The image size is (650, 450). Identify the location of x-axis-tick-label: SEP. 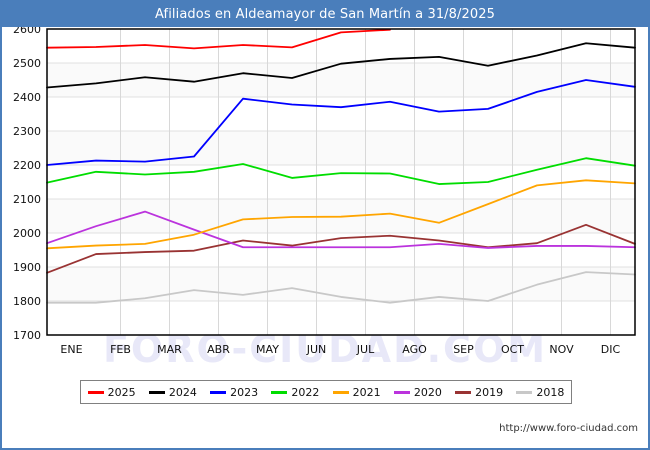
(463, 349).